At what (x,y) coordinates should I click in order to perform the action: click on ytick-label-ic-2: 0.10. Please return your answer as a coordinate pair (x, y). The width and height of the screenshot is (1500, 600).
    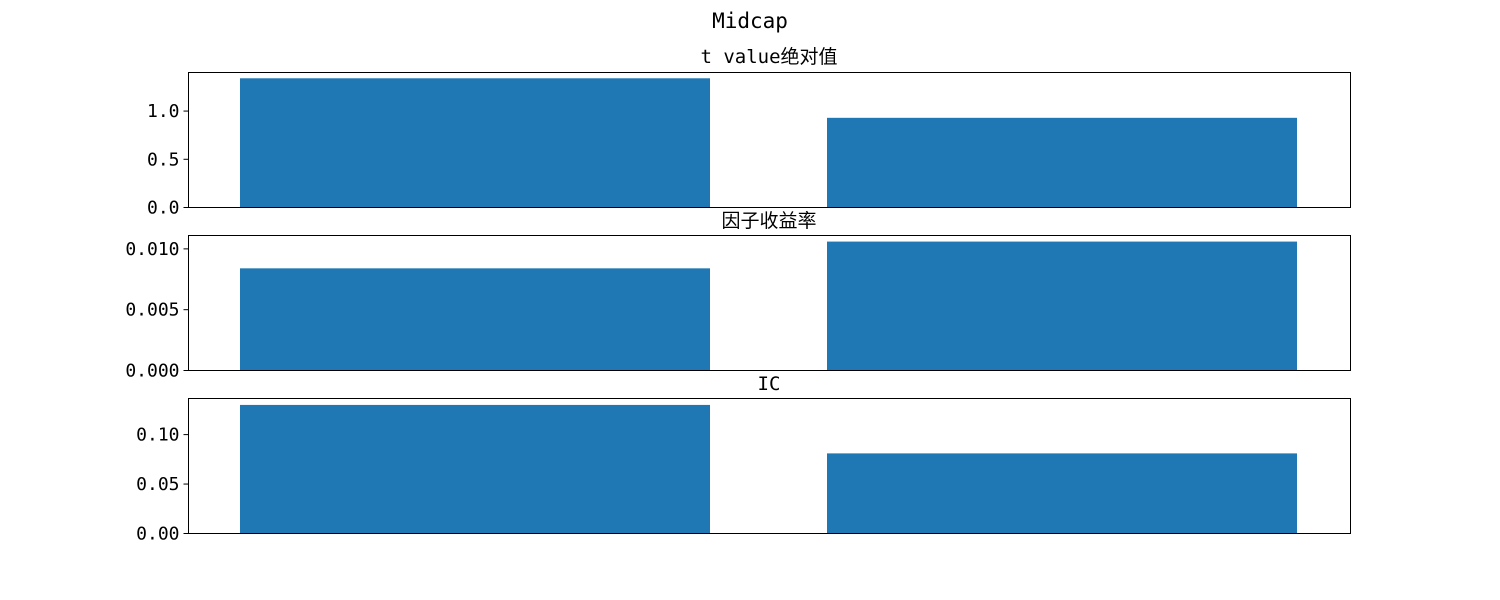
    Looking at the image, I should click on (157, 435).